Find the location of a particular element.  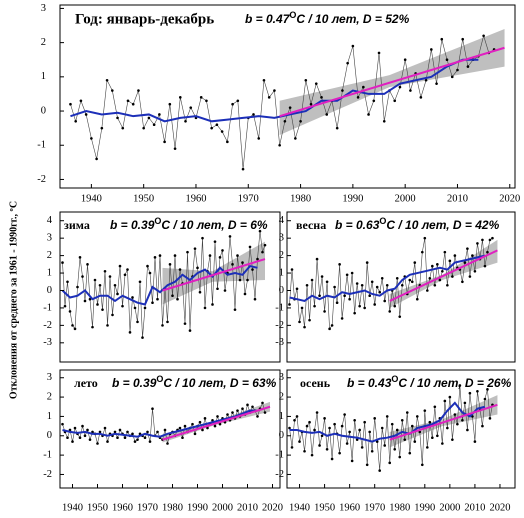

panel-title: зима is located at coordinates (77, 225).